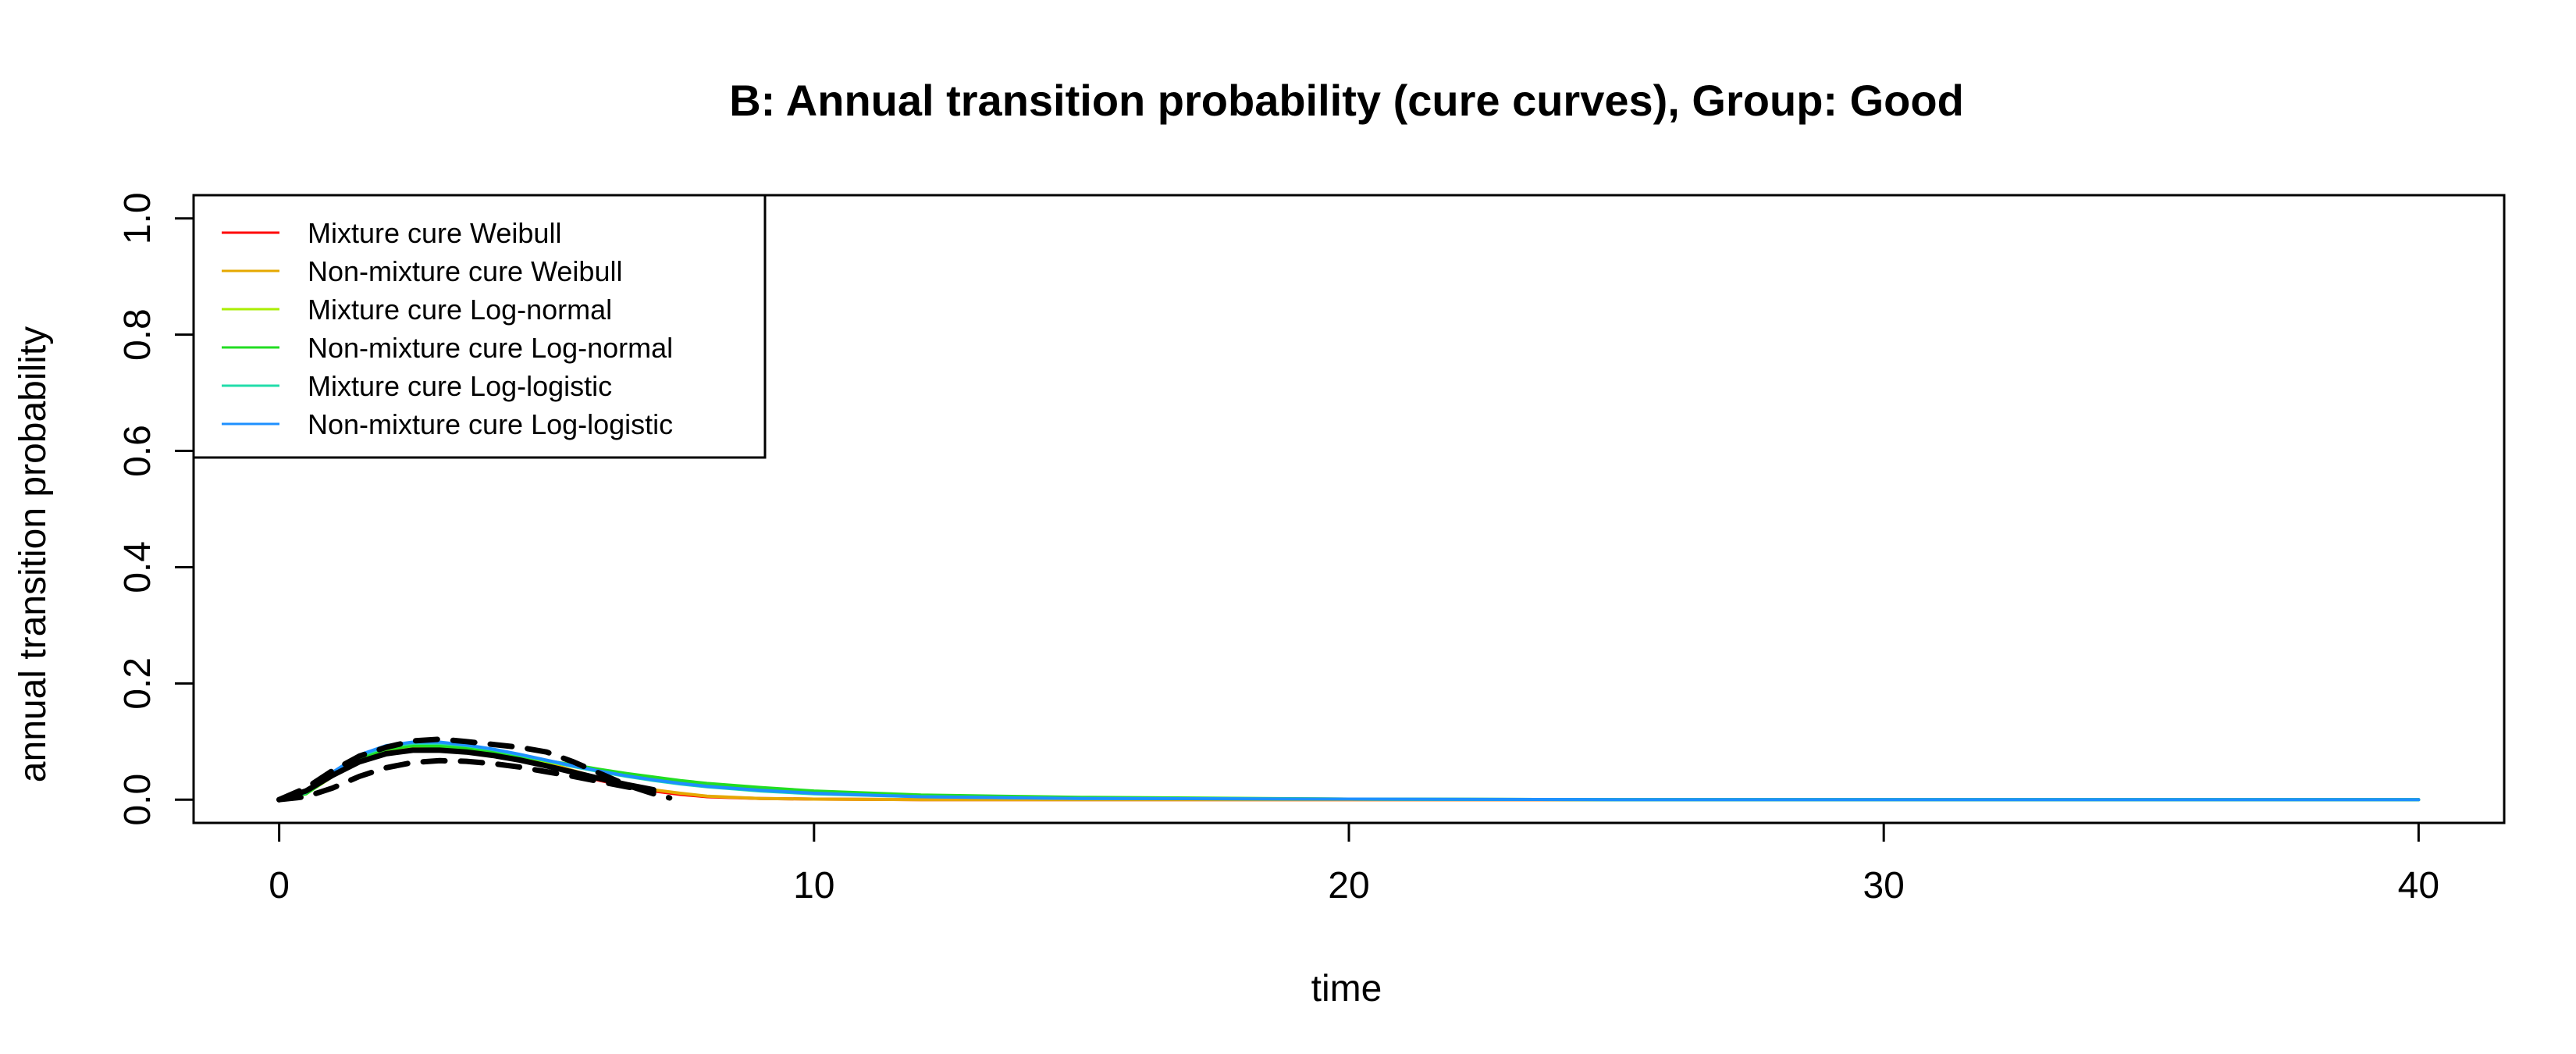 Image resolution: width=2576 pixels, height=1054 pixels. I want to click on legend-label: Non-mixture cure Weibull, so click(465, 271).